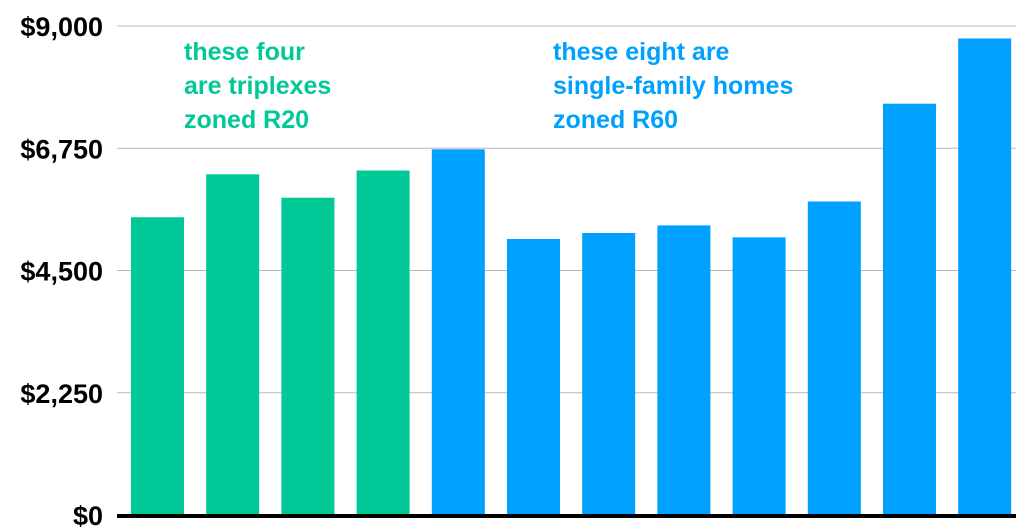  I want to click on y-tick-label: $0, so click(88, 515).